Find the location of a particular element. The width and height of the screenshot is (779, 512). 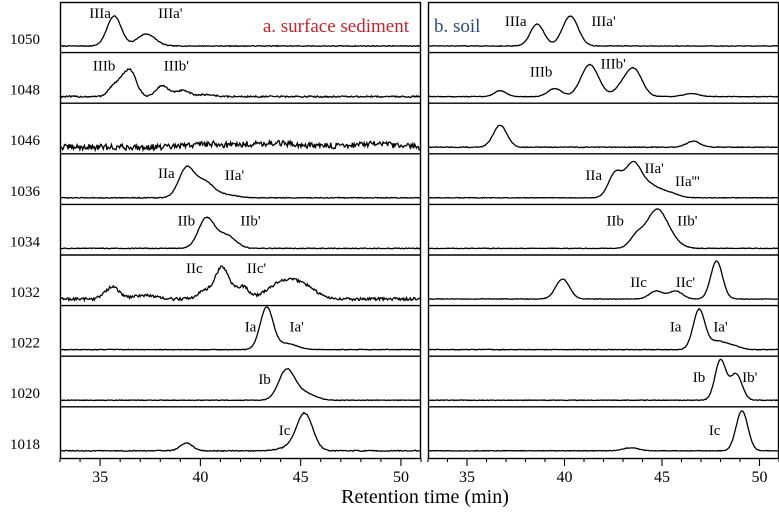

row-label-layer: 1050 1048 1046 1036 1034 1032 1022 1020 1018 is located at coordinates (25, 242).